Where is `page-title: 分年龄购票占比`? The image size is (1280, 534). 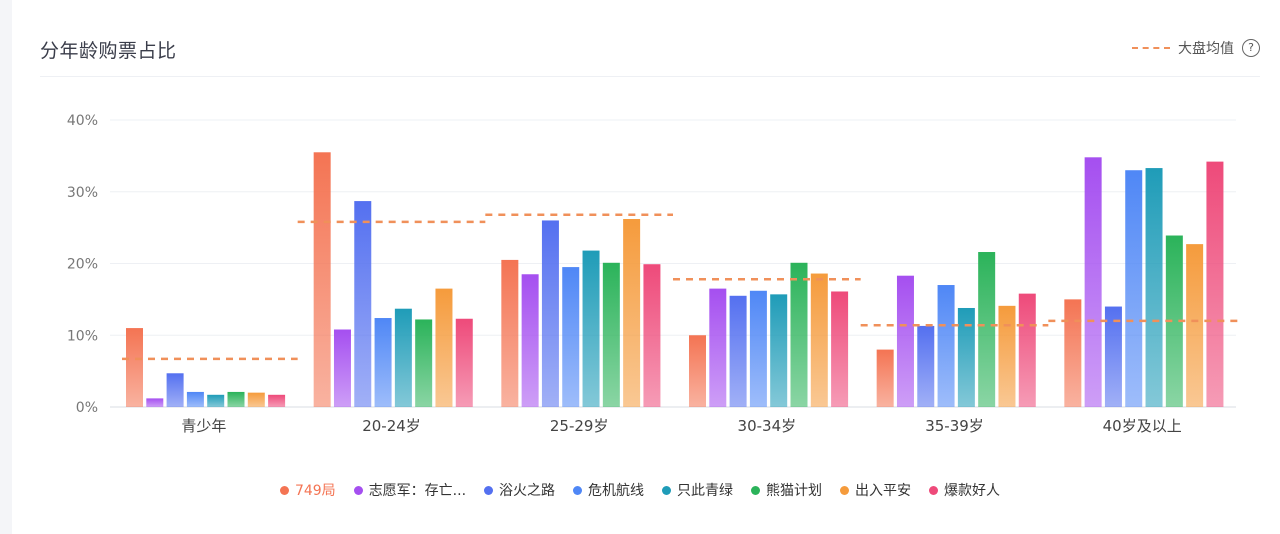
page-title: 分年龄购票占比 is located at coordinates (108, 51).